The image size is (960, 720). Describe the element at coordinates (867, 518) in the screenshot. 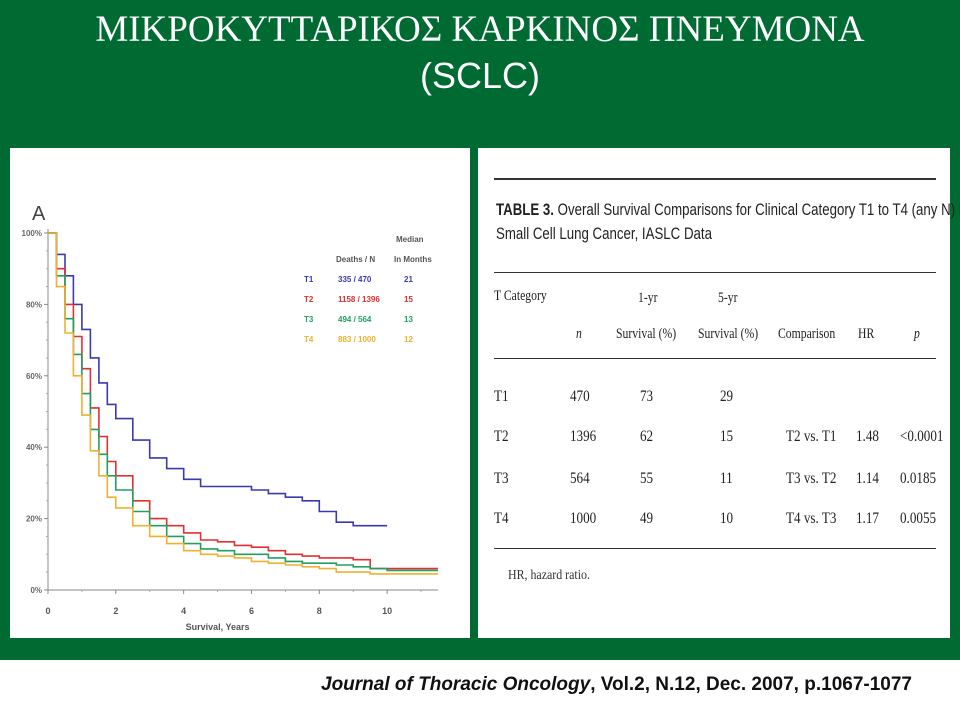

I see `table-cell-hr: 1.17` at that location.